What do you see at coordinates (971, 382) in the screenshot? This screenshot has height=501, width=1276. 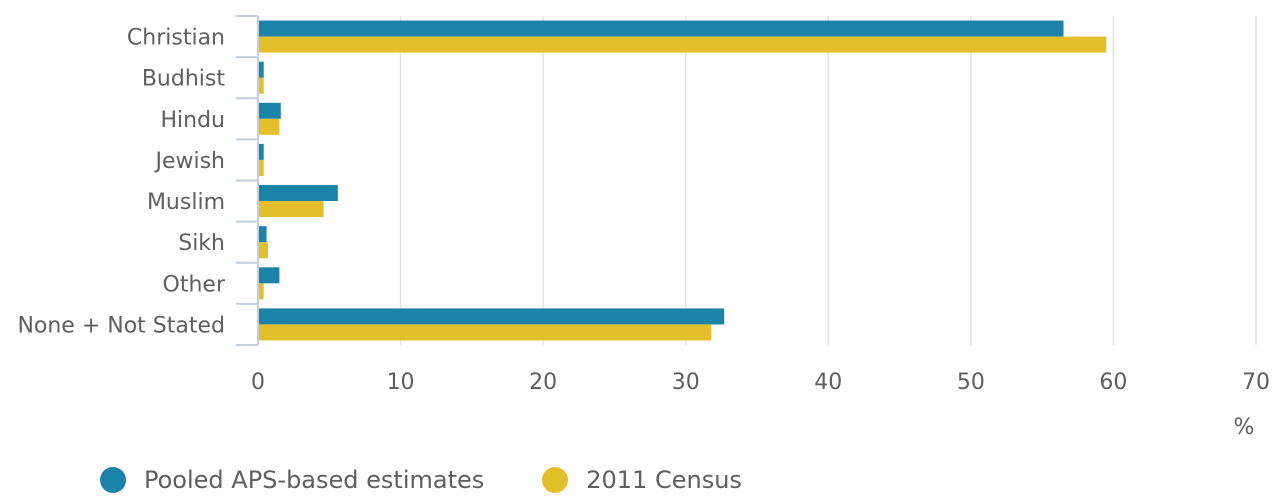 I see `x-tick-label: 50` at bounding box center [971, 382].